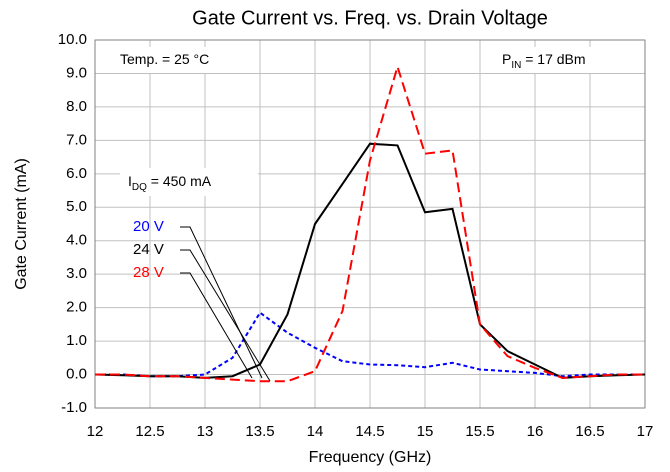 This screenshot has width=670, height=472. Describe the element at coordinates (315, 431) in the screenshot. I see `x-tick-label: 14` at that location.